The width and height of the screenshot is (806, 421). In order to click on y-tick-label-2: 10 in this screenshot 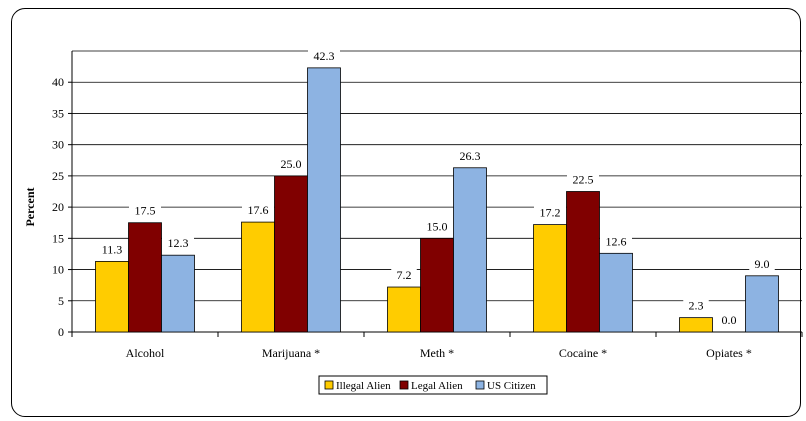, I will do `click(58, 270)`.